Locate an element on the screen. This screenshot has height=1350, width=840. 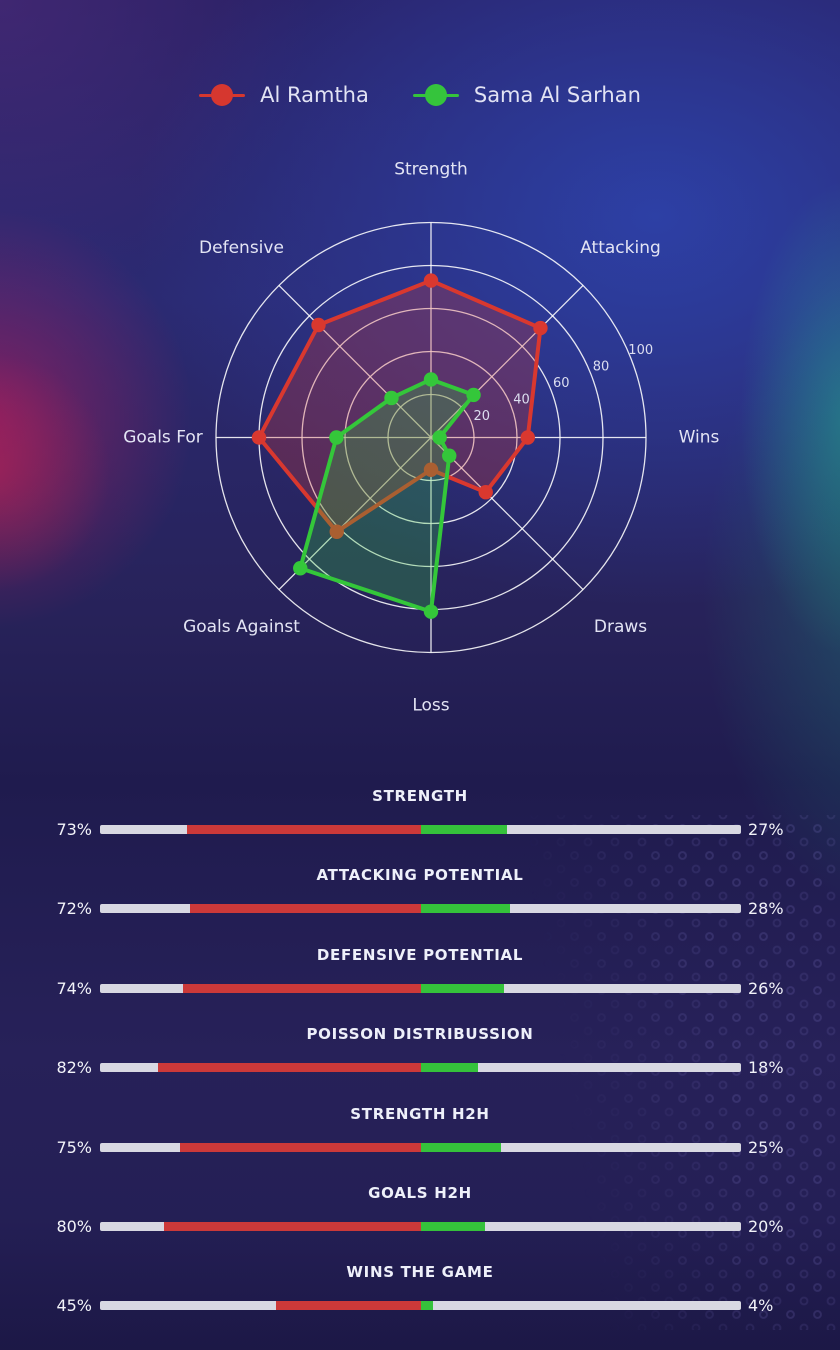
radar-tick-label: 20 is located at coordinates (482, 416).